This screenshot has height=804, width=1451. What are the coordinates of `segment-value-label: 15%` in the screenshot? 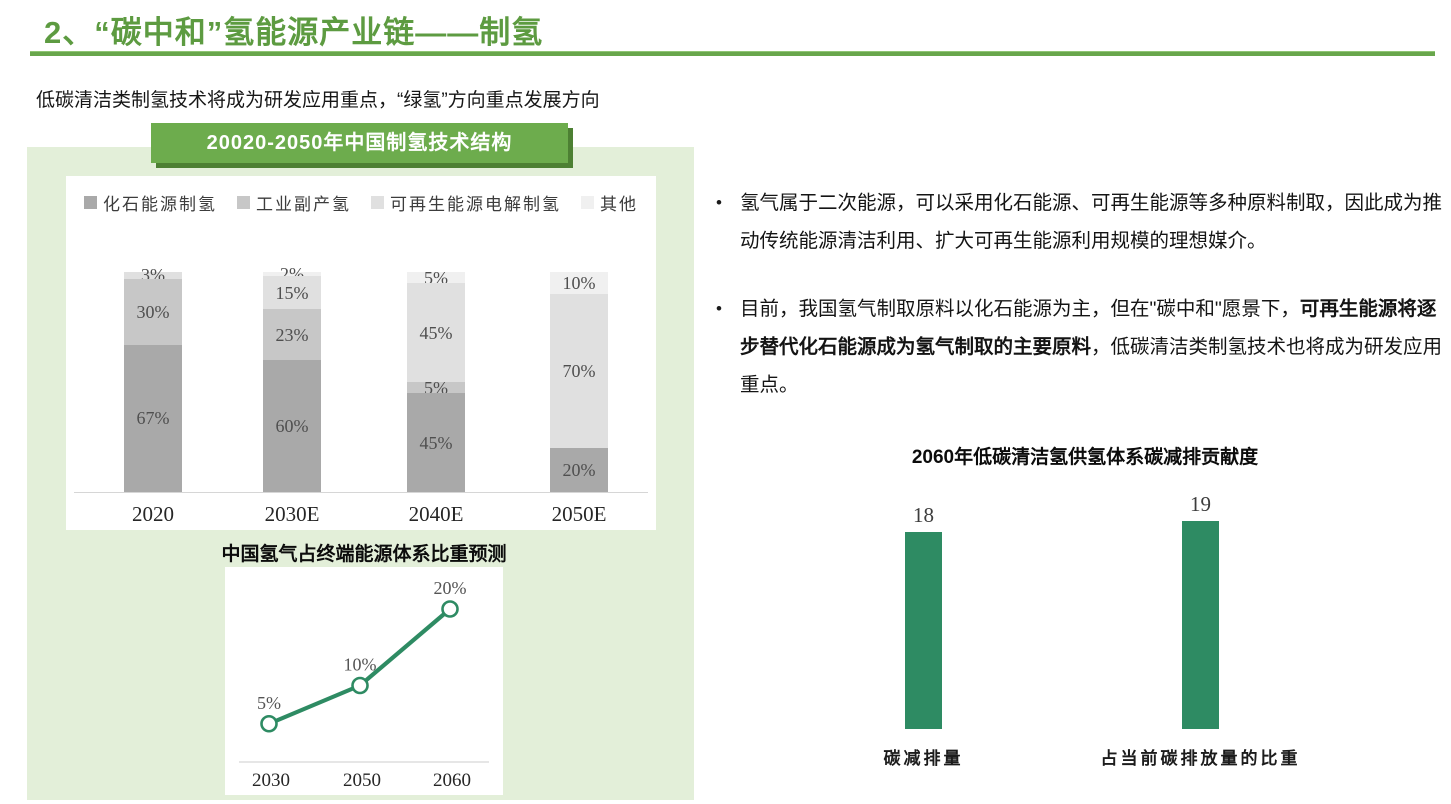 It's located at (292, 292).